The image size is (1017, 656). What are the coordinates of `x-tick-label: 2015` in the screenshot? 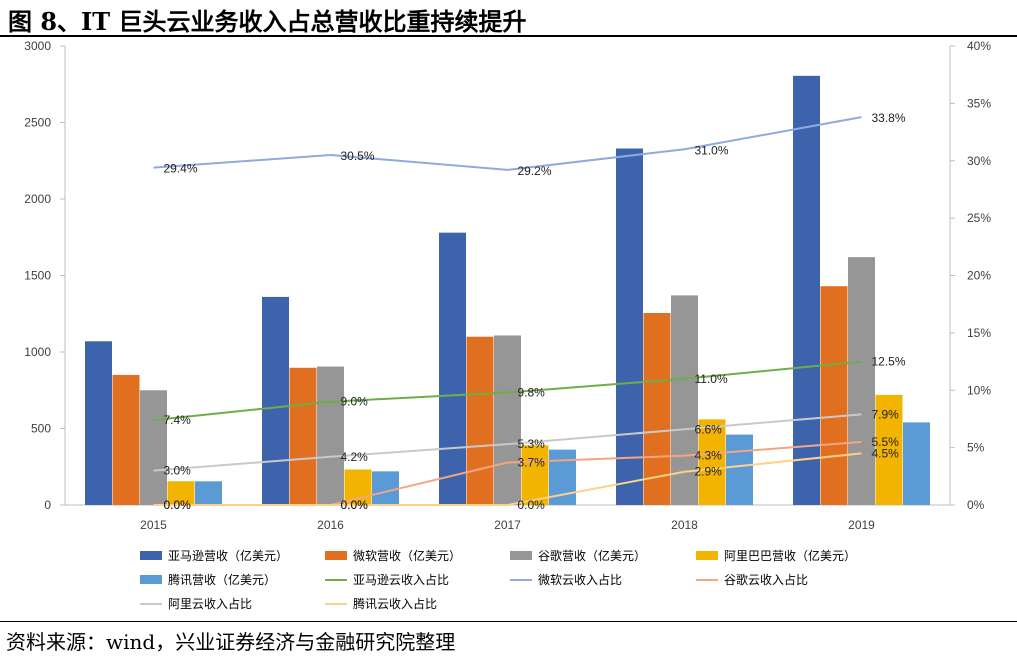 It's located at (153, 525).